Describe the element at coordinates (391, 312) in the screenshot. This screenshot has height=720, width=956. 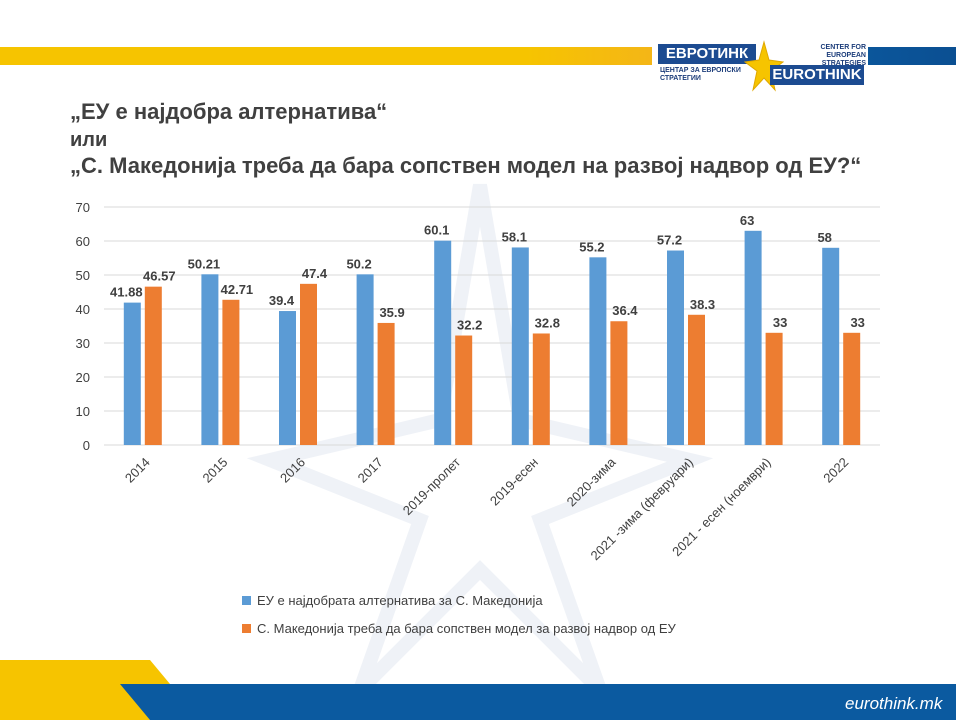
I see `data-label-series-2: 35.9` at that location.